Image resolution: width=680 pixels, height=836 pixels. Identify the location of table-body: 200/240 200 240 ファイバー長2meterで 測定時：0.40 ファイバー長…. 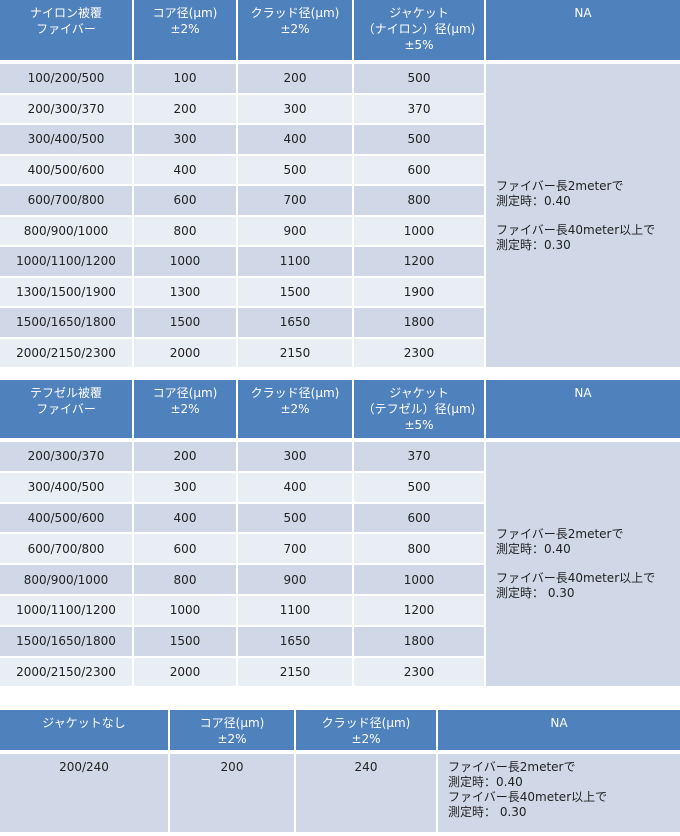
(340, 793).